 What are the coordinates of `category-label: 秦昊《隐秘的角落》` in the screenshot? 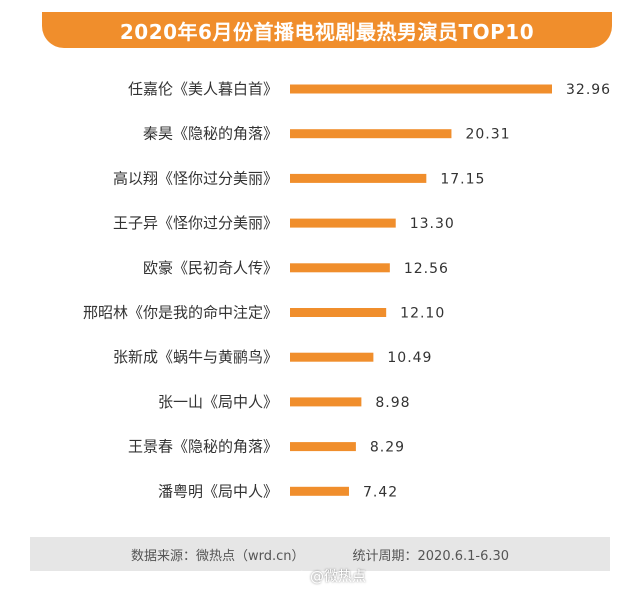 It's located at (210, 134).